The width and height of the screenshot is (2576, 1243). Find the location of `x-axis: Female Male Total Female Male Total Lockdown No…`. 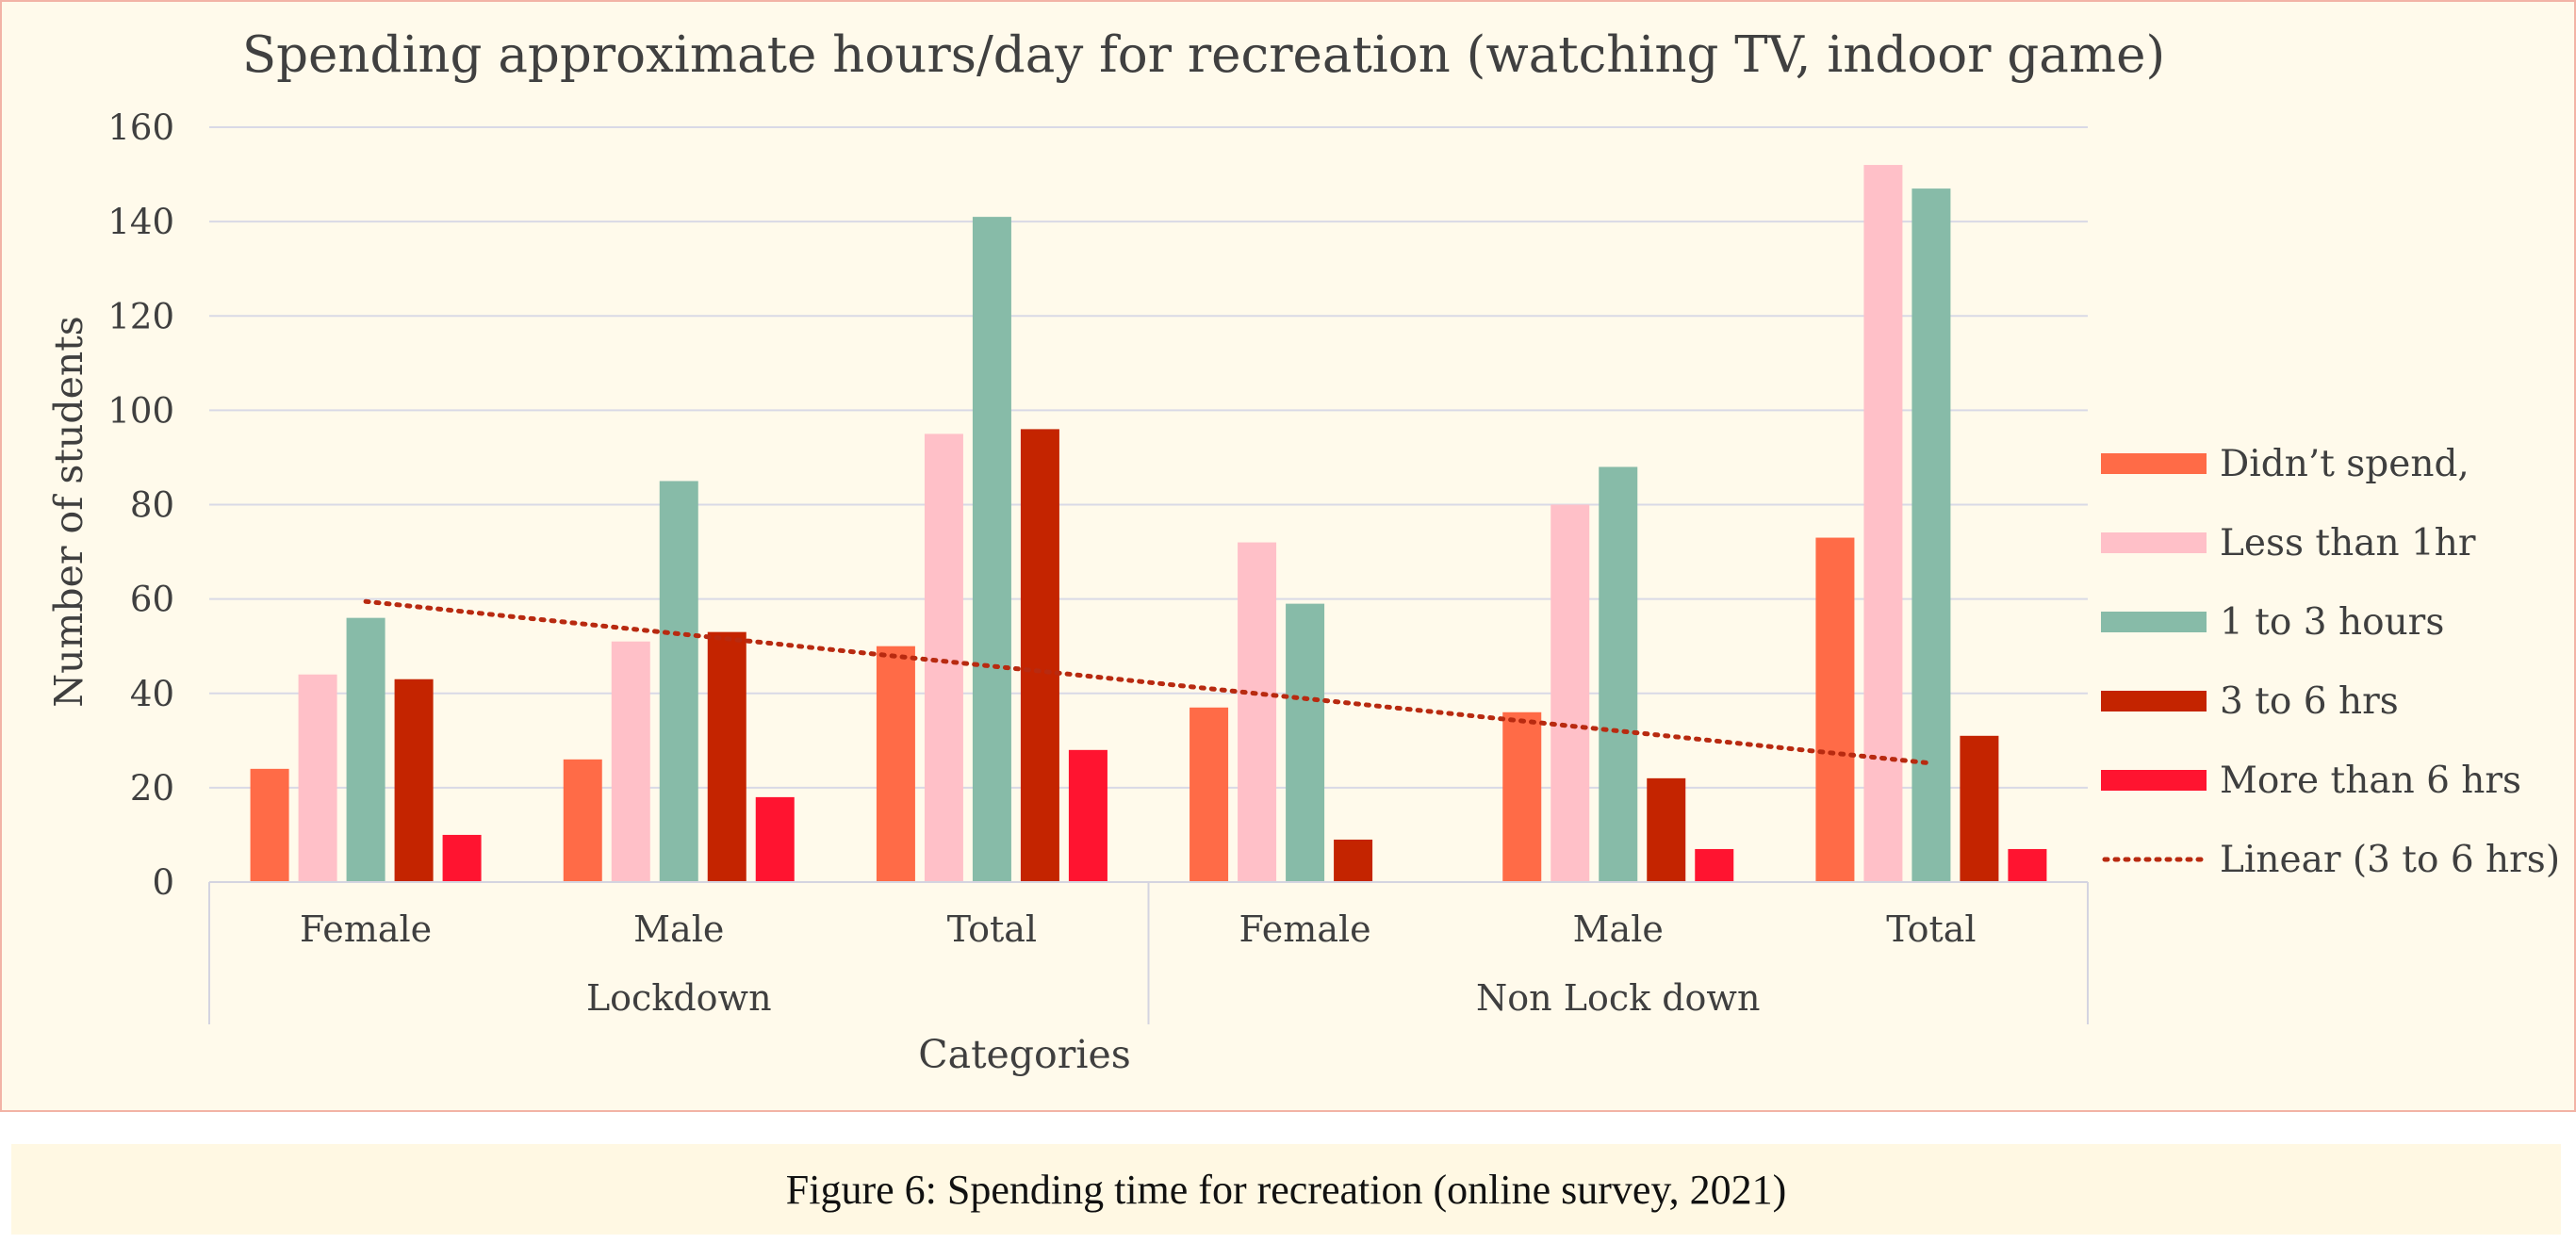

x-axis: Female Male Total Female Male Total Lockdown No… is located at coordinates (1148, 953).